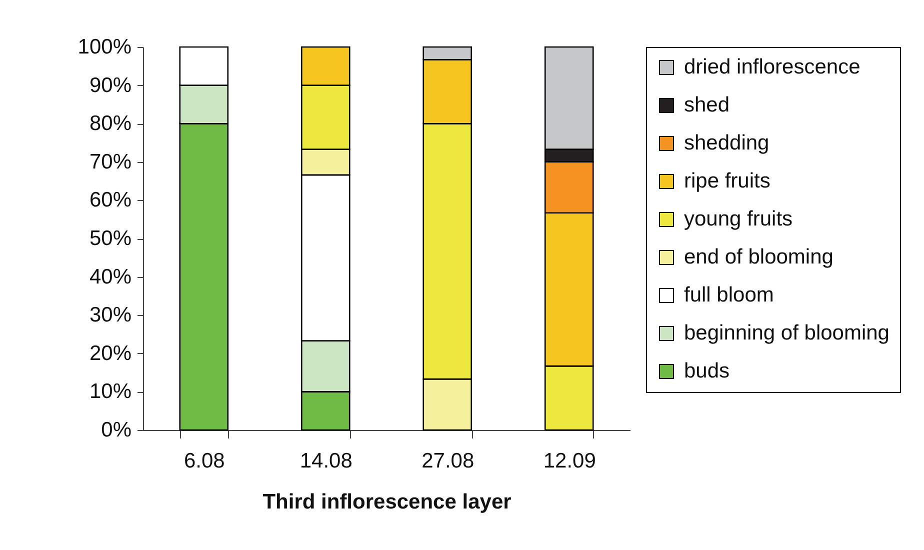  Describe the element at coordinates (116, 430) in the screenshot. I see `y-tick-label: 0%` at that location.